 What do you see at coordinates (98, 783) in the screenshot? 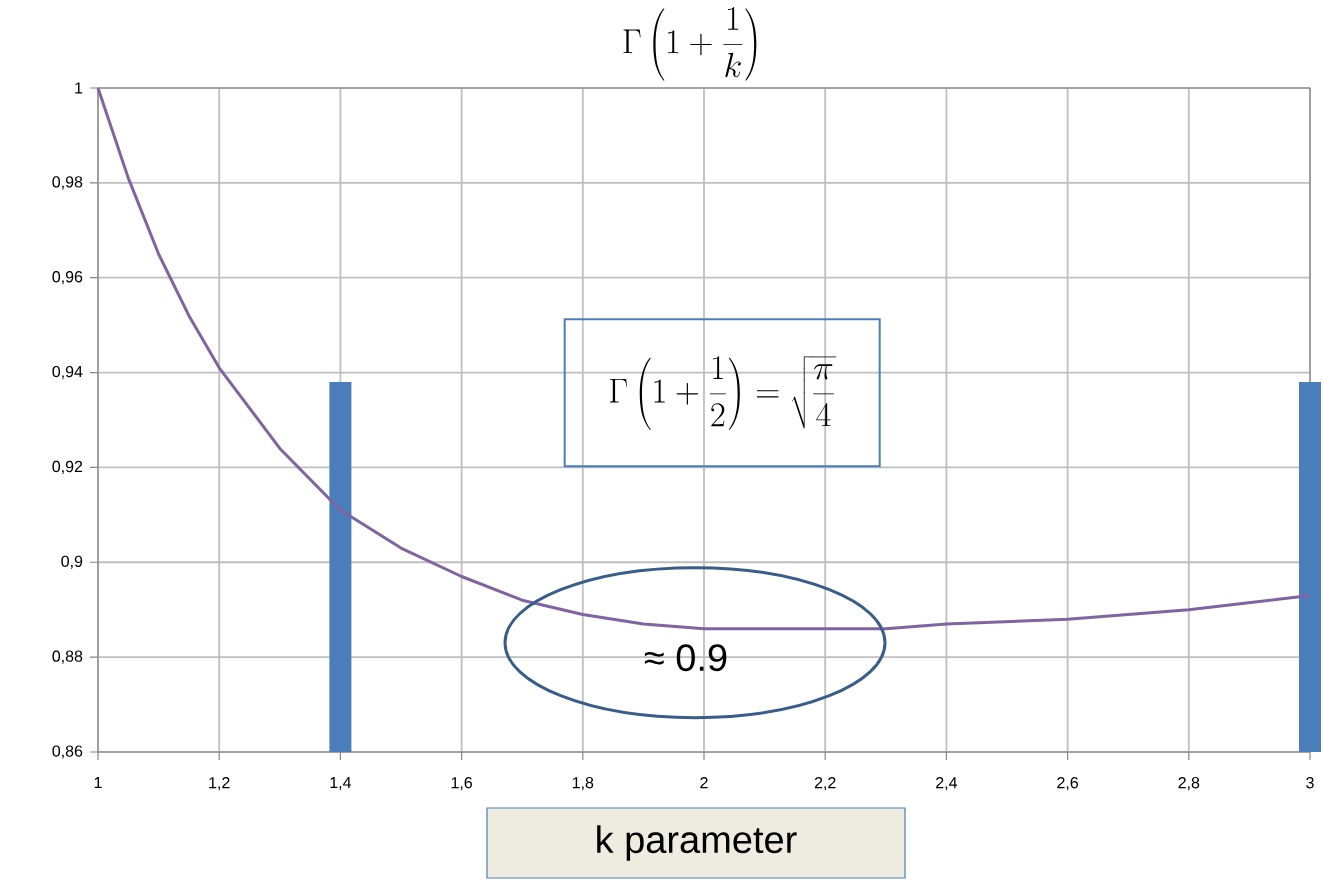
I see `x-tick-label: 1` at bounding box center [98, 783].